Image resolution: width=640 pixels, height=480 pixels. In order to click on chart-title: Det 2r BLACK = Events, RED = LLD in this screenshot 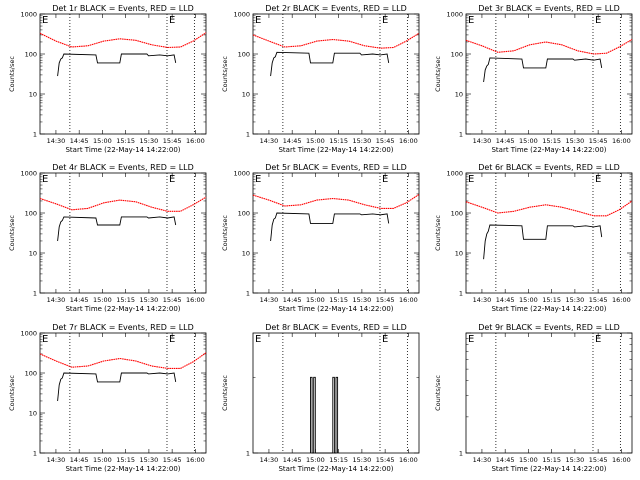, I will do `click(336, 8)`.